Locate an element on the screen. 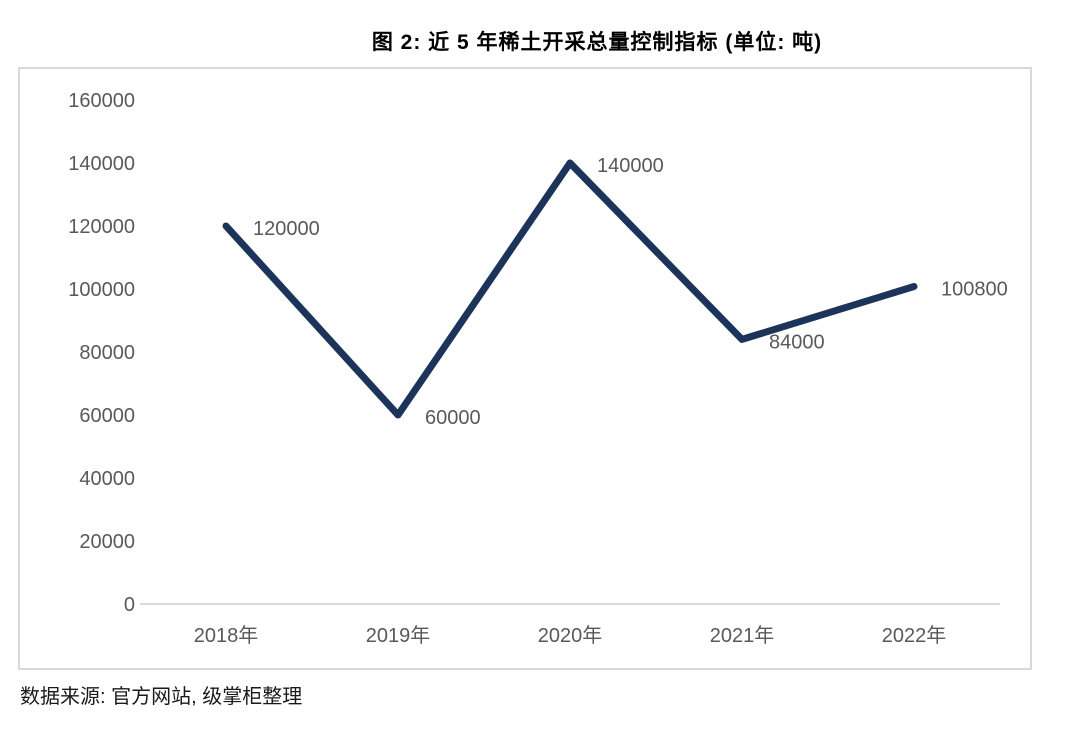 This screenshot has width=1070, height=738. data-label: 120000 is located at coordinates (286, 229).